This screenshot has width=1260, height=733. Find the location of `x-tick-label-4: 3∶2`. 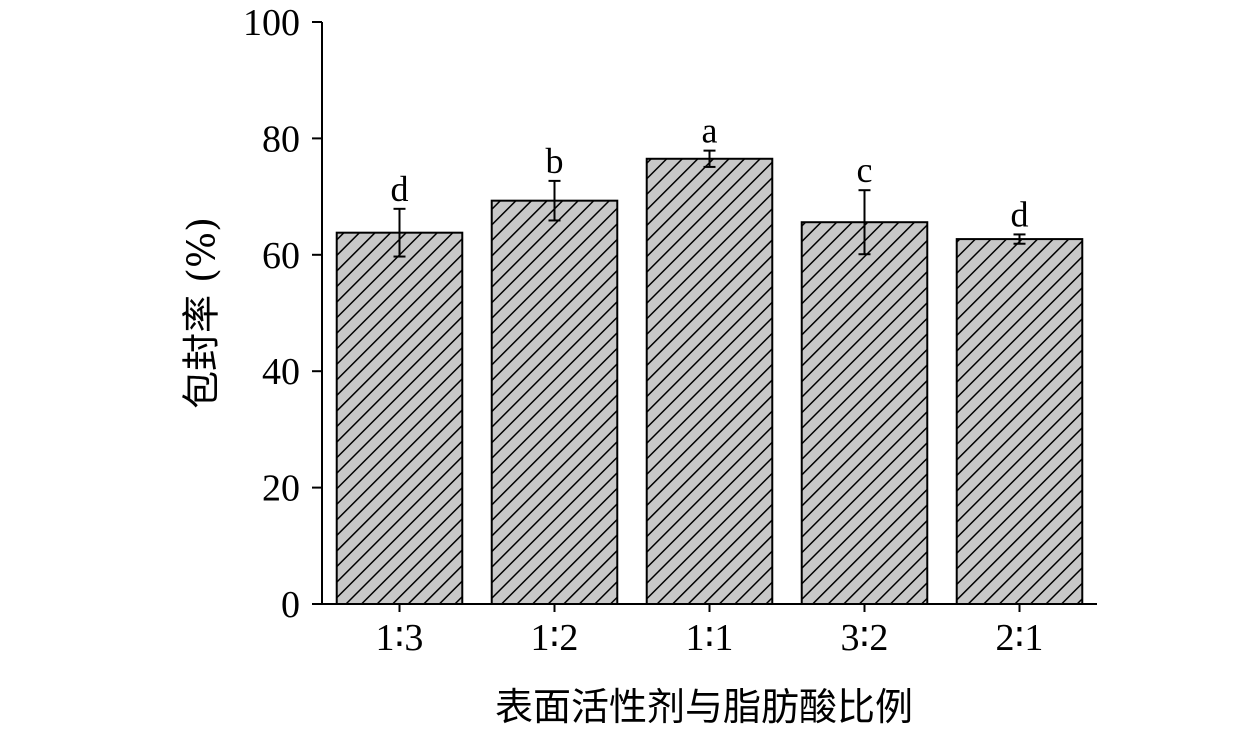

x-tick-label-4: 3∶2 is located at coordinates (865, 638).